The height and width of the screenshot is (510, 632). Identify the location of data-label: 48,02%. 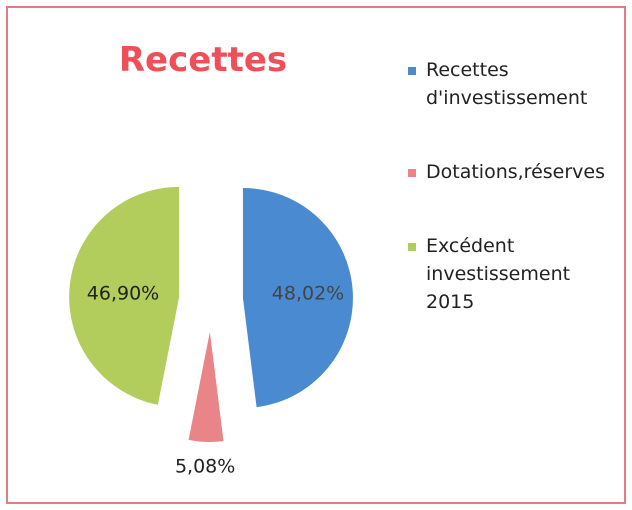
(308, 294).